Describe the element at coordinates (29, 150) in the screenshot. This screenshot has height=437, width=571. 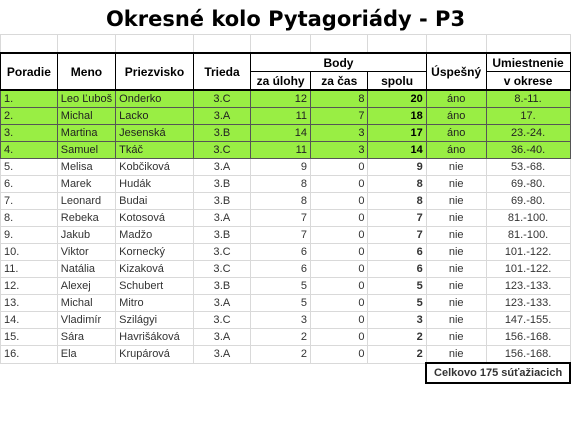
I see `cell-poradie: 4.` at that location.